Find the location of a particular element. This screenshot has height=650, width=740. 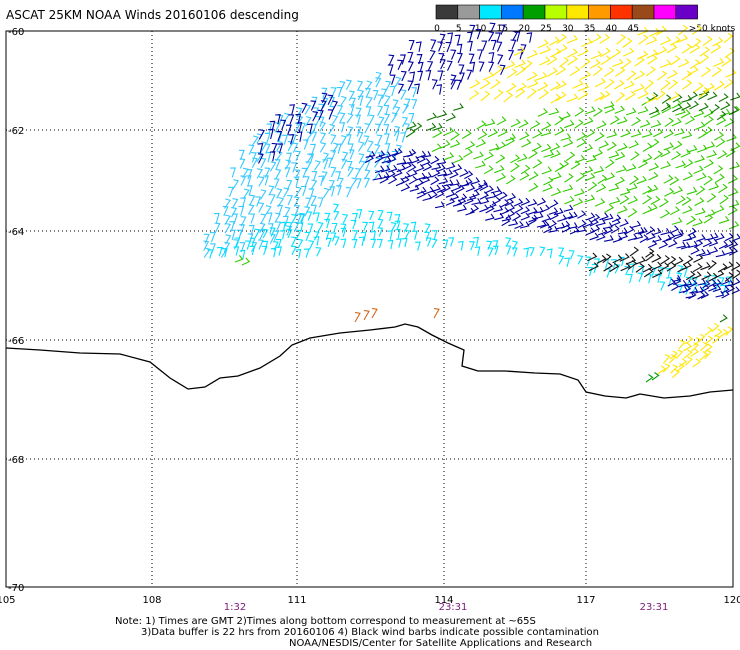

legend-label: 5 is located at coordinates (459, 29).